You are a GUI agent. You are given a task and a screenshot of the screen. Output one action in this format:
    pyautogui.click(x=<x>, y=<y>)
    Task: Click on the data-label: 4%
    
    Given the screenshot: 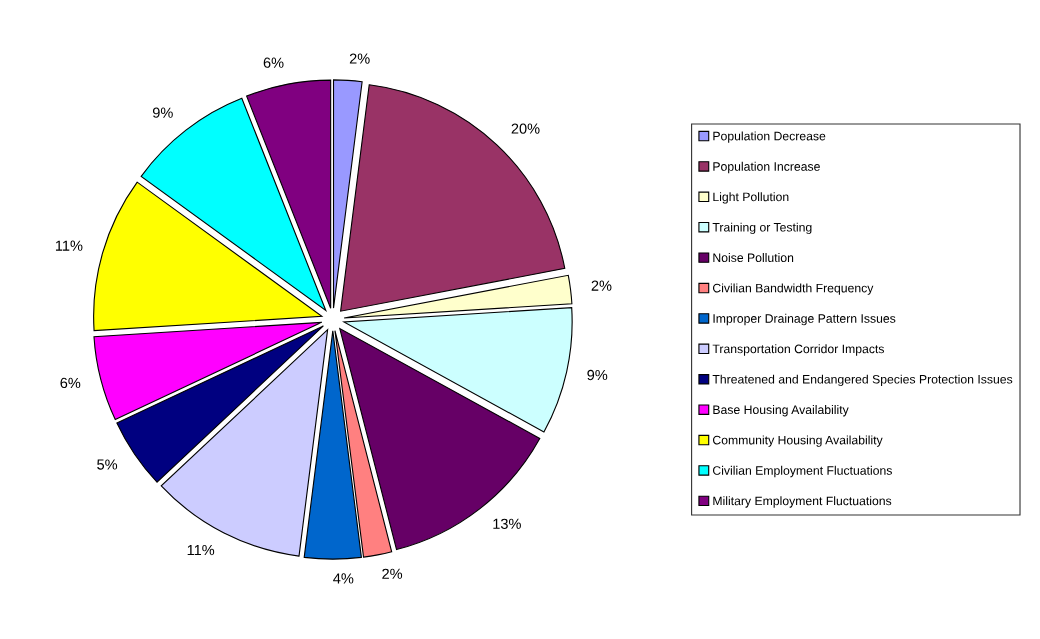 What is the action you would take?
    pyautogui.click(x=343, y=578)
    